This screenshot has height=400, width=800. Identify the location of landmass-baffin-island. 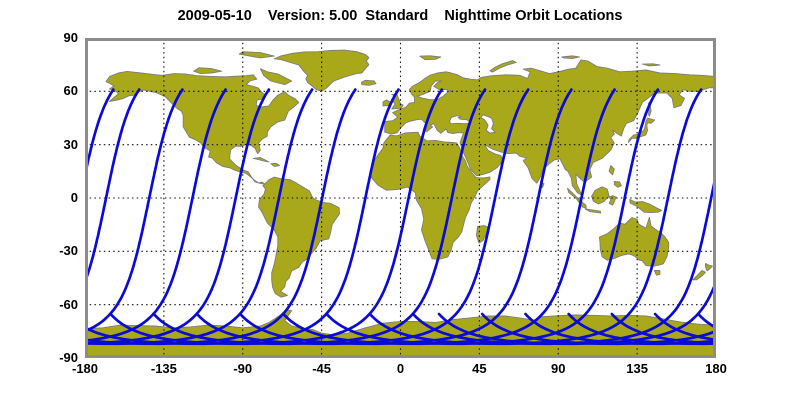
(276, 77).